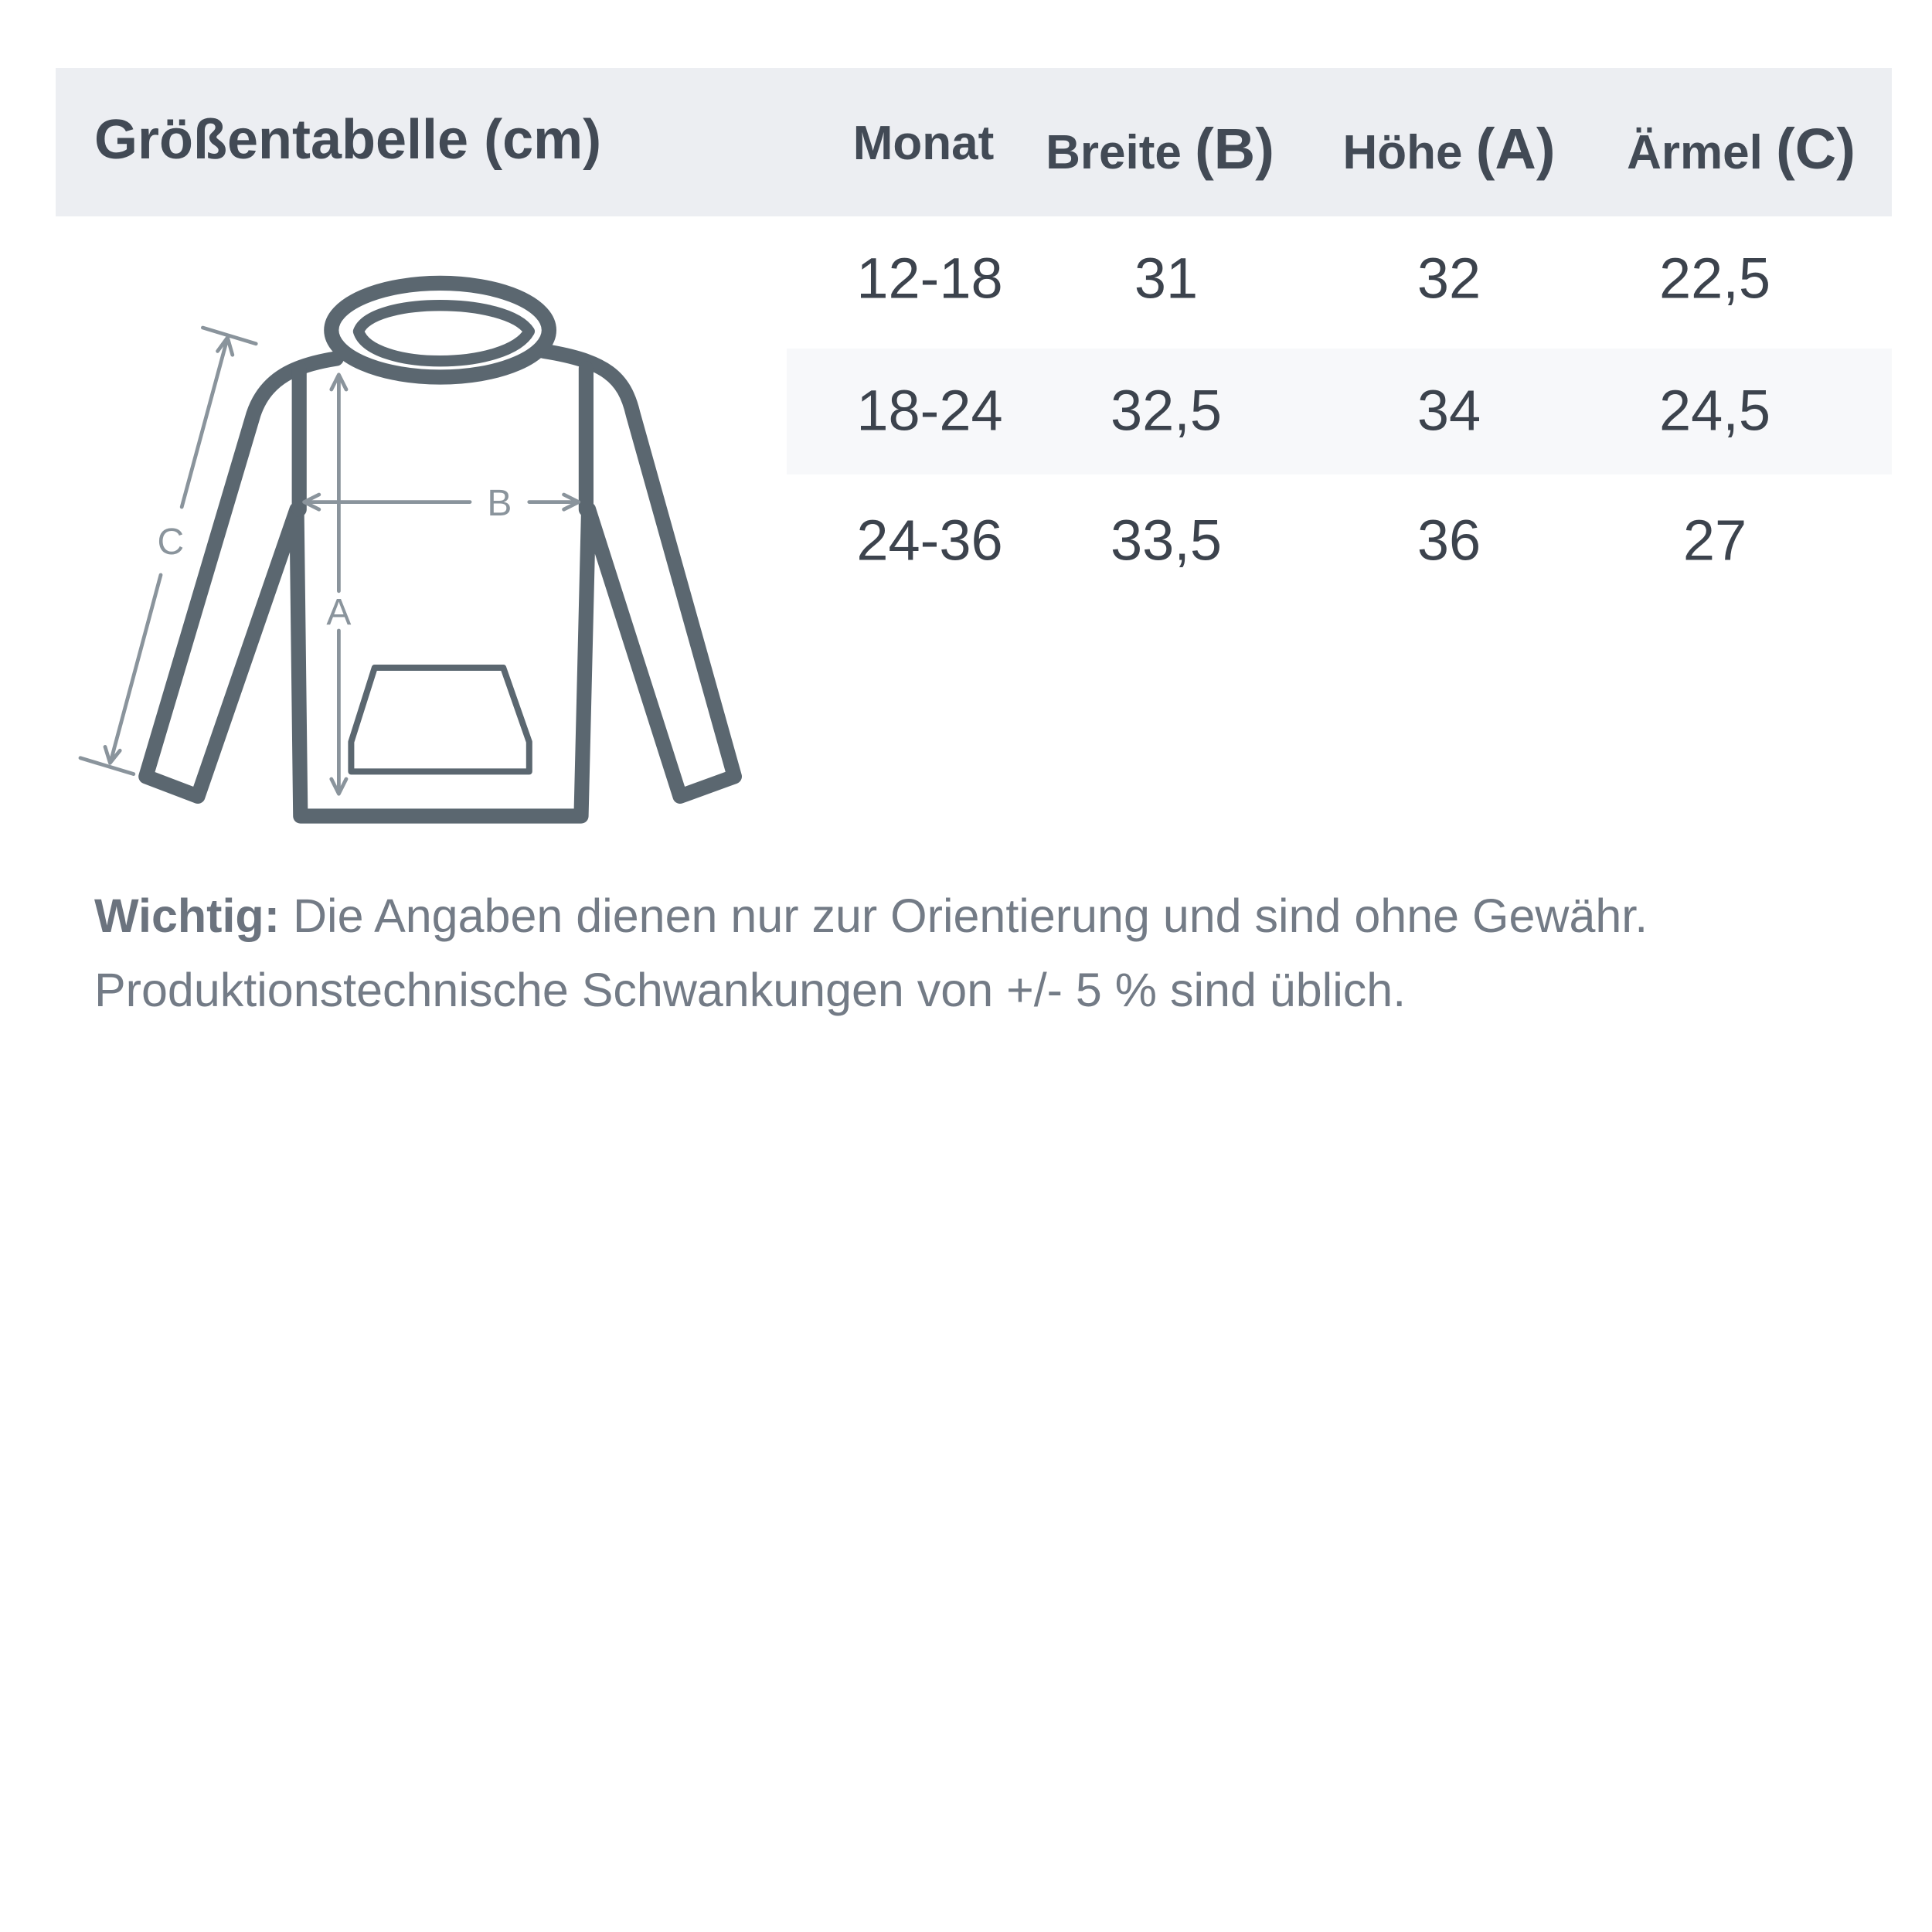 This screenshot has height=1932, width=1932. I want to click on table-cell: 18-24, so click(929, 411).